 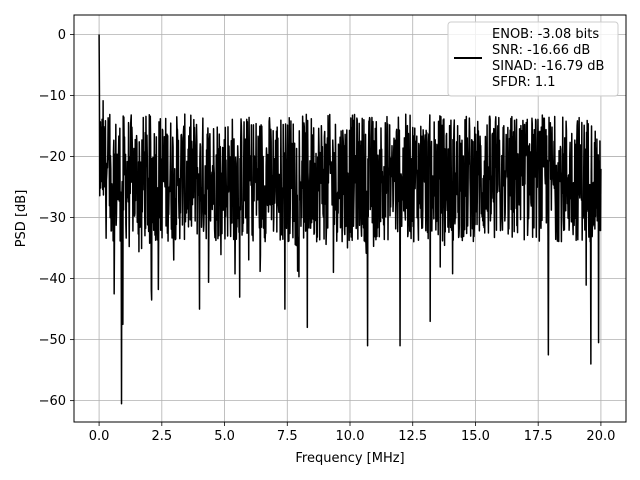 I want to click on legend-sfdr: SFDR: 1.1, so click(x=524, y=82).